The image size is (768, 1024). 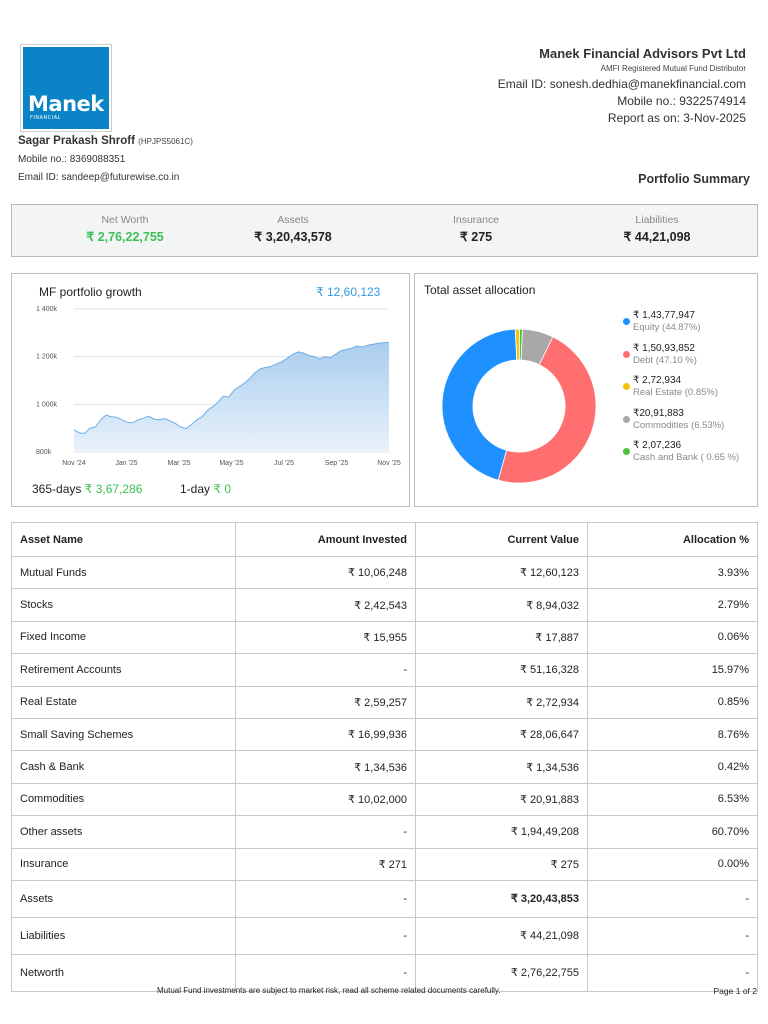 What do you see at coordinates (672, 572) in the screenshot?
I see `allocation-cell: 3.93%` at bounding box center [672, 572].